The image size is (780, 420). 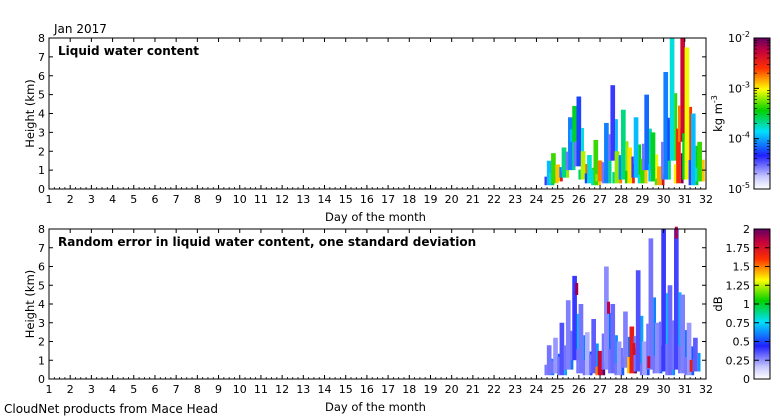 What do you see at coordinates (494, 199) in the screenshot?
I see `x-tick-label: 22` at bounding box center [494, 199].